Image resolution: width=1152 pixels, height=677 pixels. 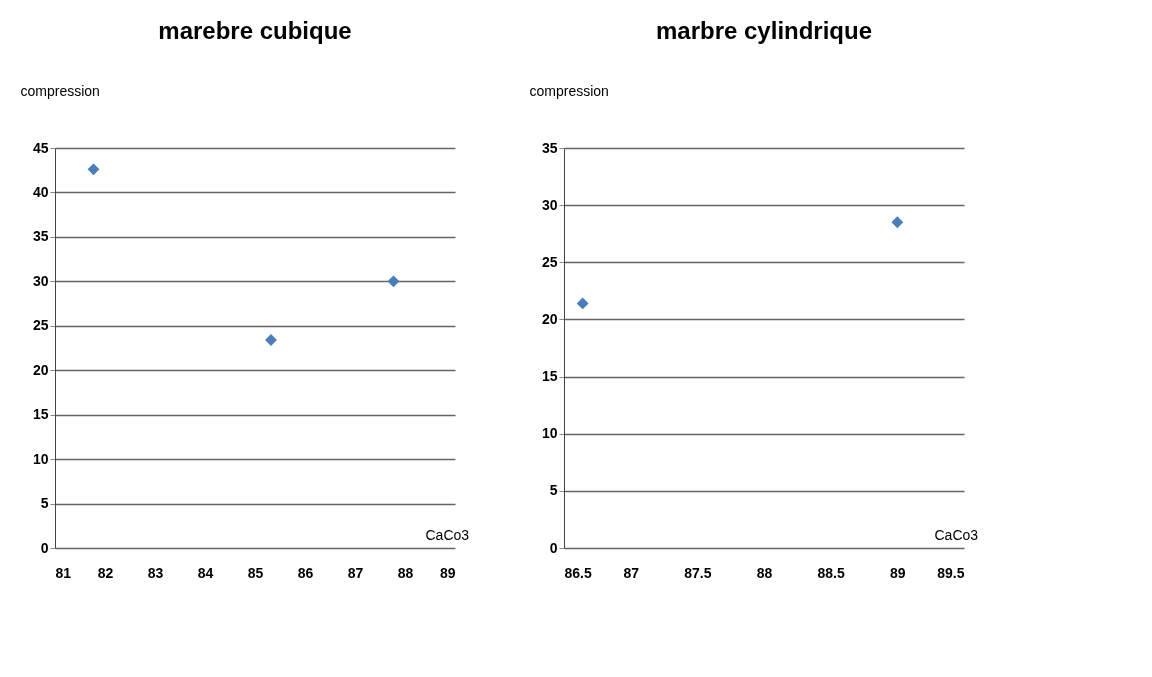 I want to click on x-tick-label: 87.5, so click(x=698, y=572).